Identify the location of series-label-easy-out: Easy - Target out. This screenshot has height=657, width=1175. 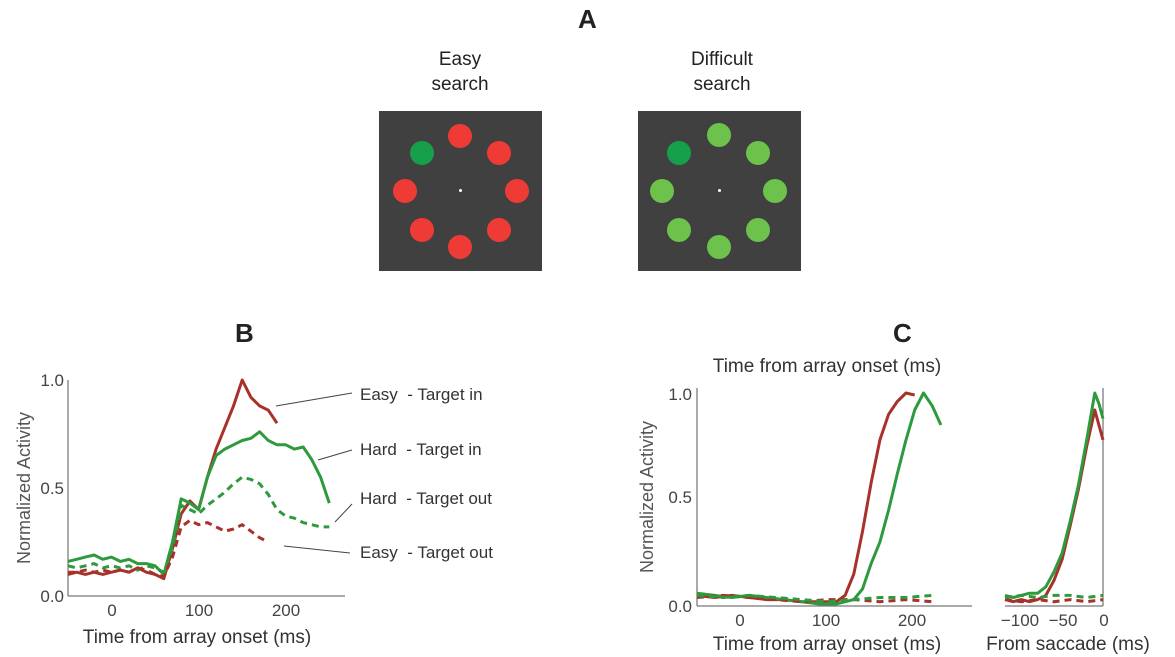
(426, 552).